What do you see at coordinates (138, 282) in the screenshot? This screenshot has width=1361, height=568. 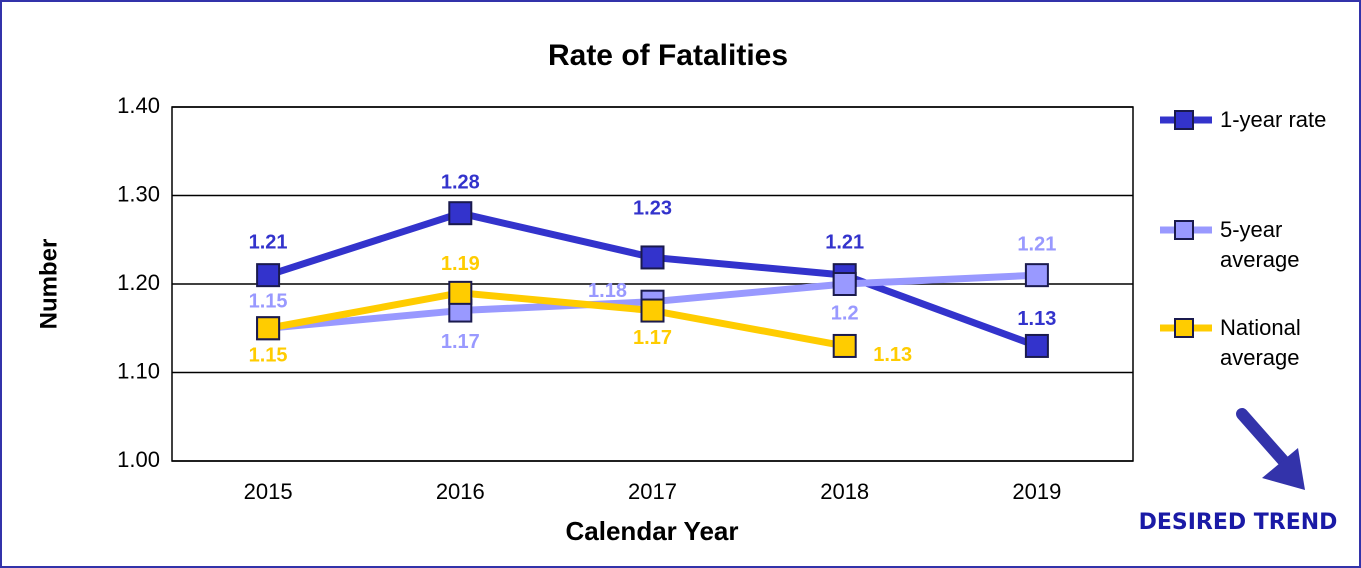 I see `y-tick-label: 1.20` at bounding box center [138, 282].